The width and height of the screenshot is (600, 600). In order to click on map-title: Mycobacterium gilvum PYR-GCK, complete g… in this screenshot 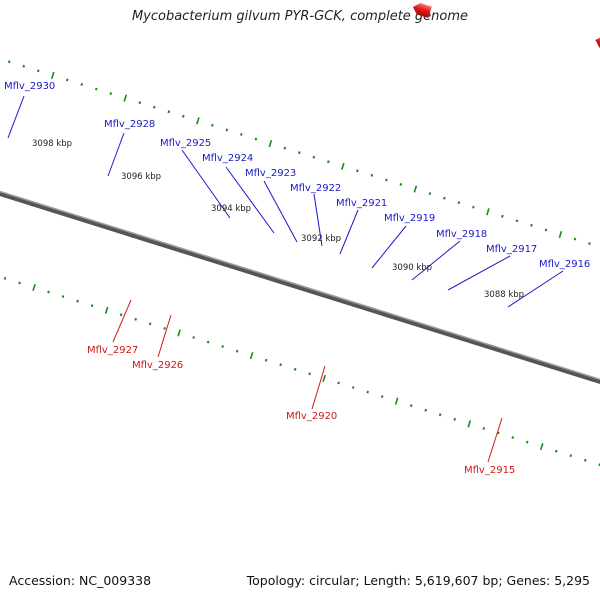, I will do `click(300, 16)`.